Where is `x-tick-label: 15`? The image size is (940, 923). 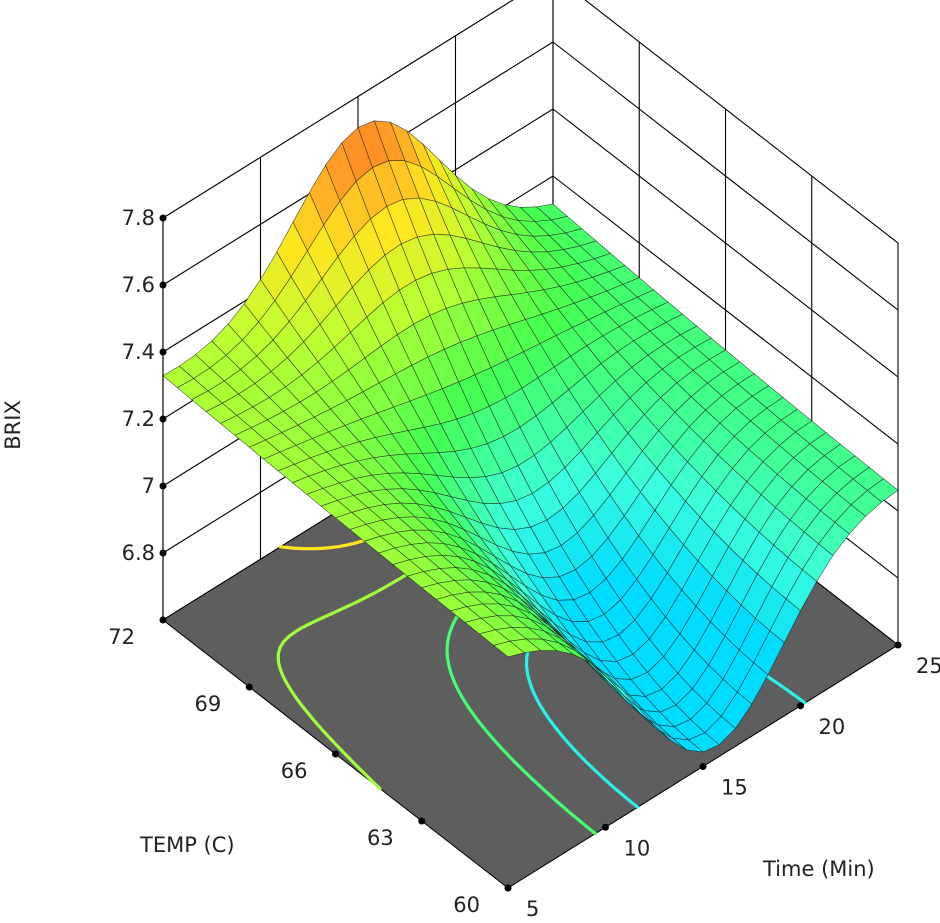 x-tick-label: 15 is located at coordinates (734, 788).